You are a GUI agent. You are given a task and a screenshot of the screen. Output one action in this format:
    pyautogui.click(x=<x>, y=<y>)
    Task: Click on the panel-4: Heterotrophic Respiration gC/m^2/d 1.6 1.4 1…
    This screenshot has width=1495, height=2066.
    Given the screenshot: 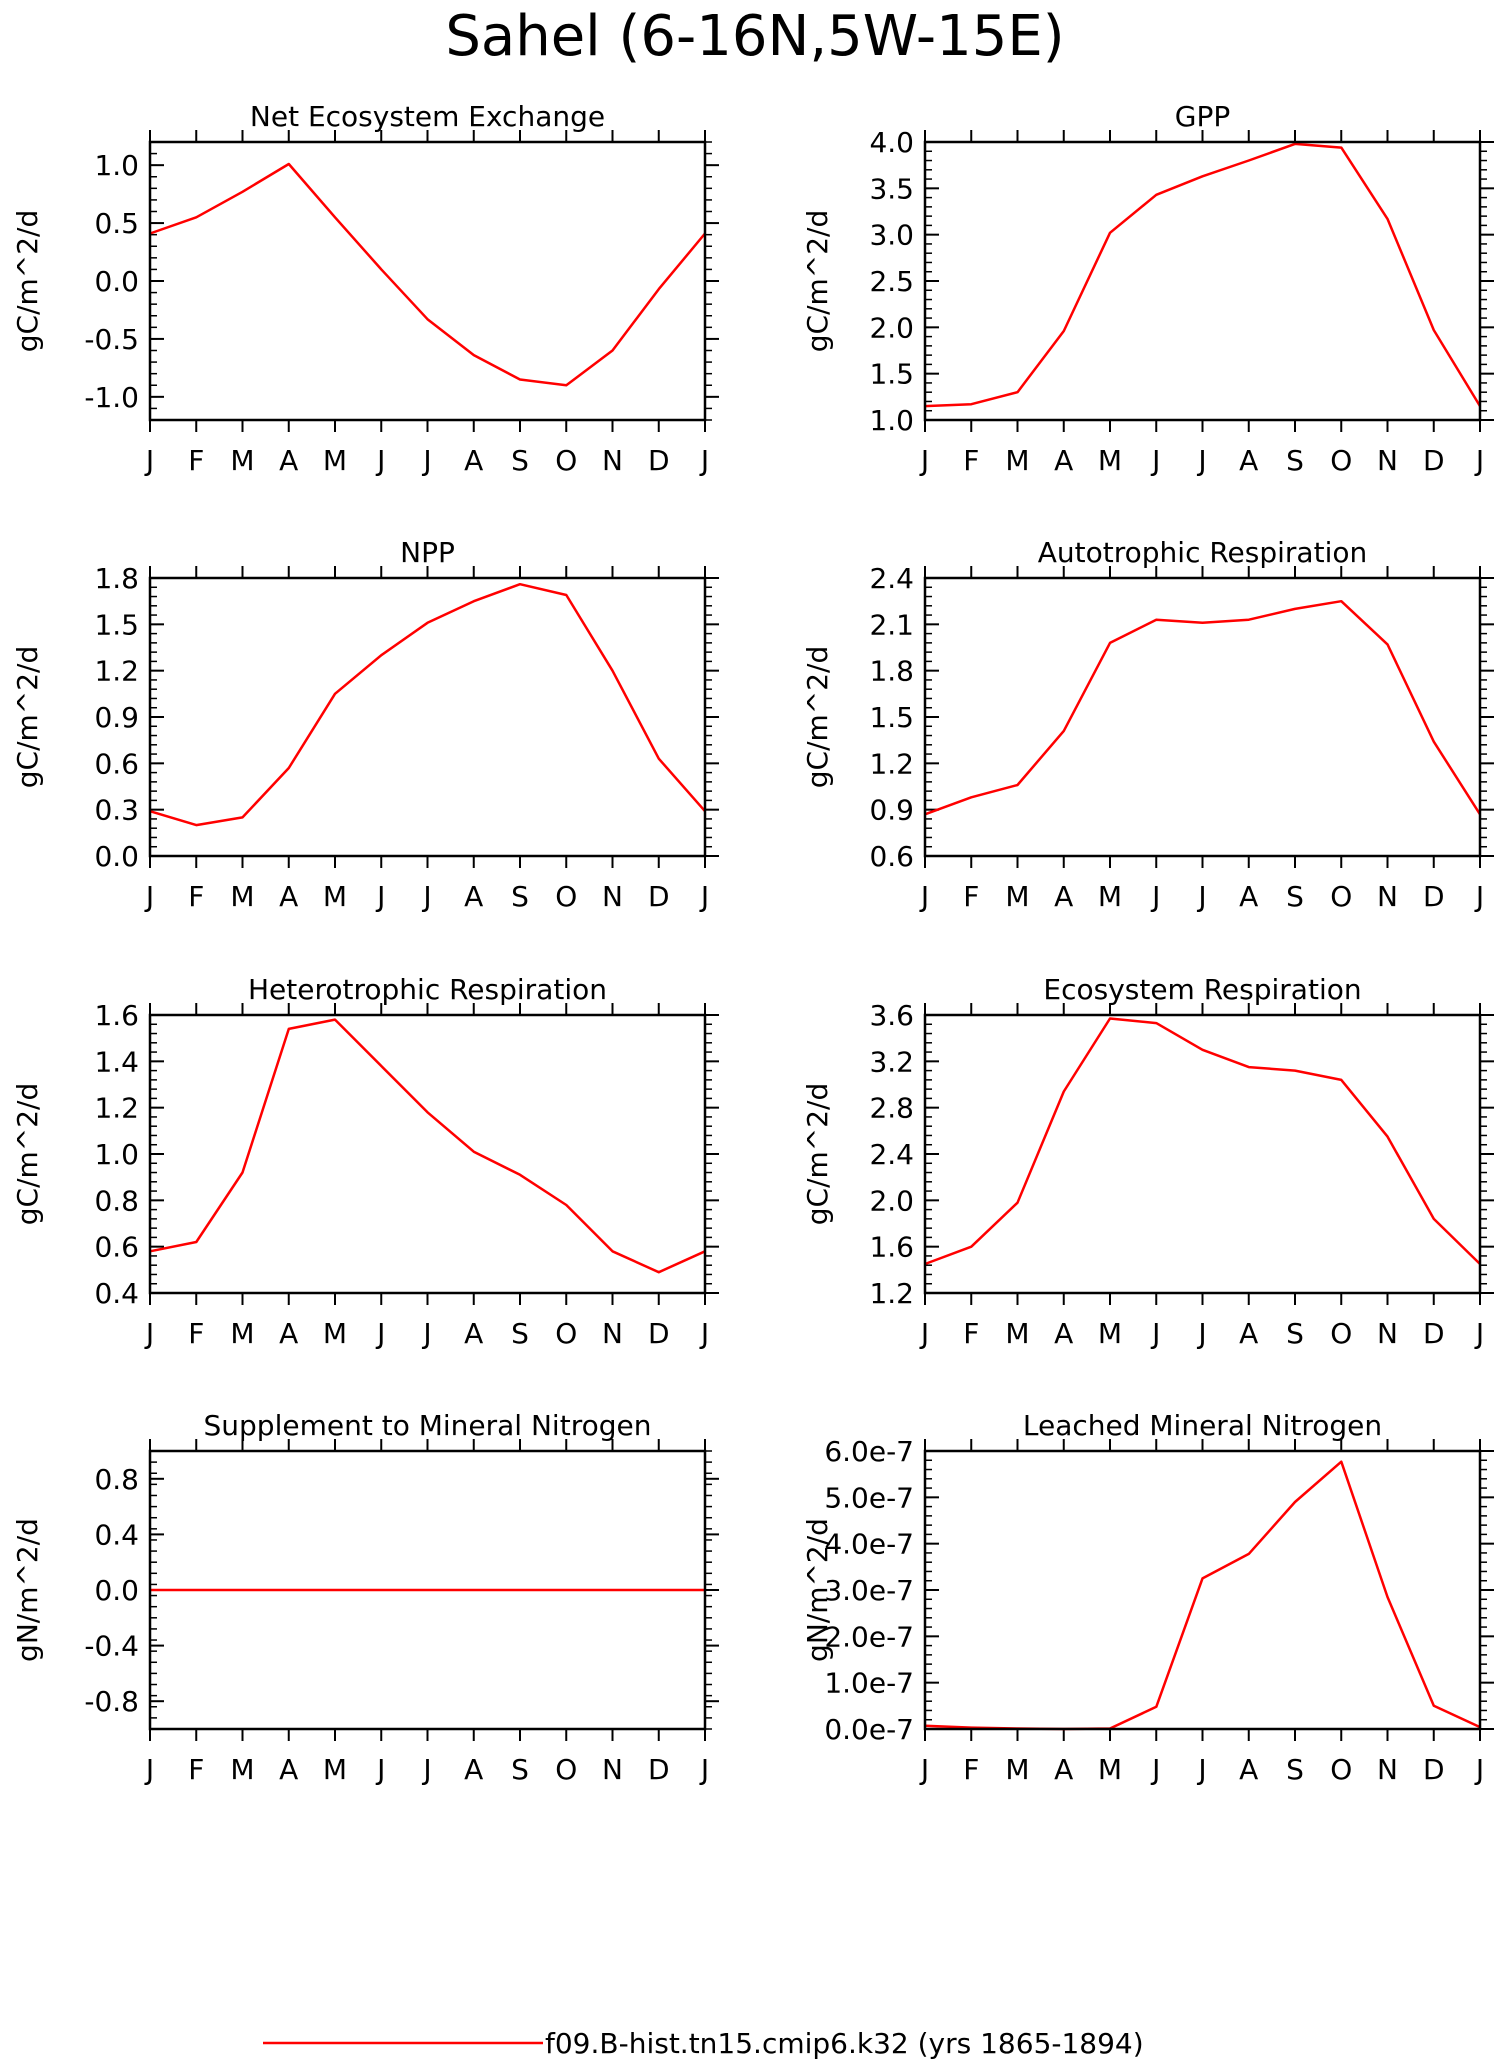 What is the action you would take?
    pyautogui.click(x=365, y=1161)
    